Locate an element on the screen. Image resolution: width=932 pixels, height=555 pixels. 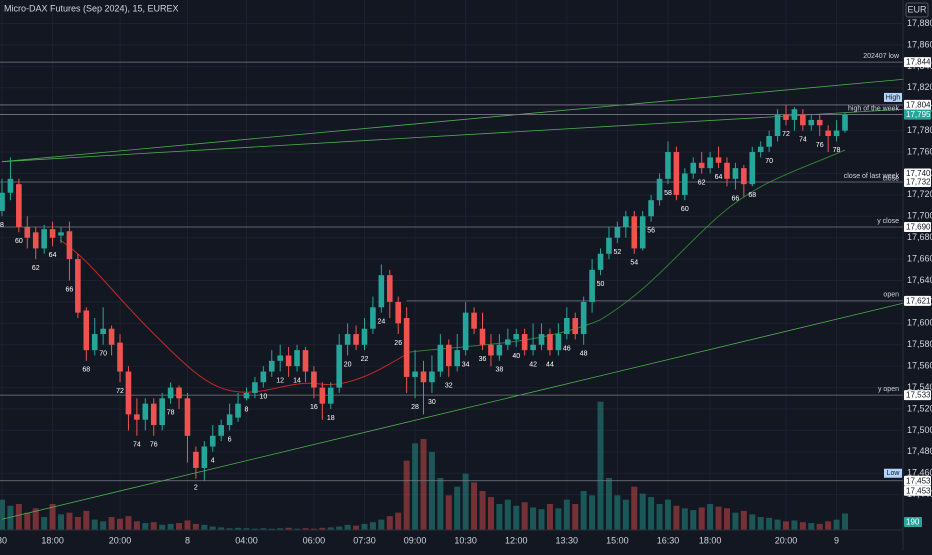
level-text: y open is located at coordinates (888, 389).